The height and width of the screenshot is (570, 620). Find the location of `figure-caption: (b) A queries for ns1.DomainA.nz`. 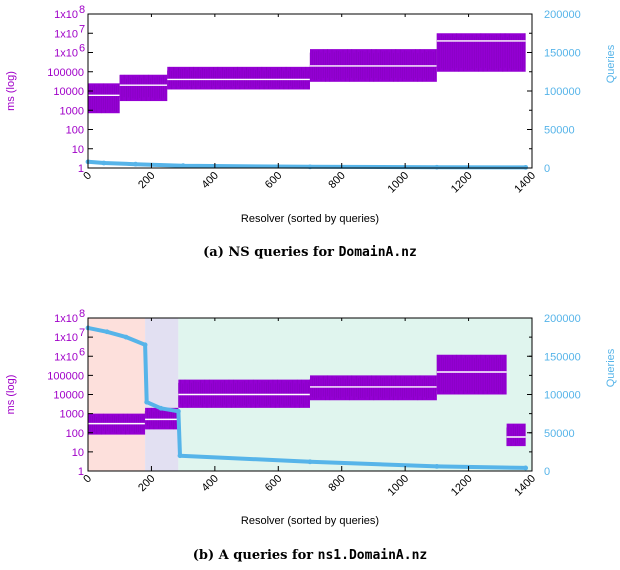

figure-caption: (b) A queries for ns1.DomainA.nz is located at coordinates (310, 555).